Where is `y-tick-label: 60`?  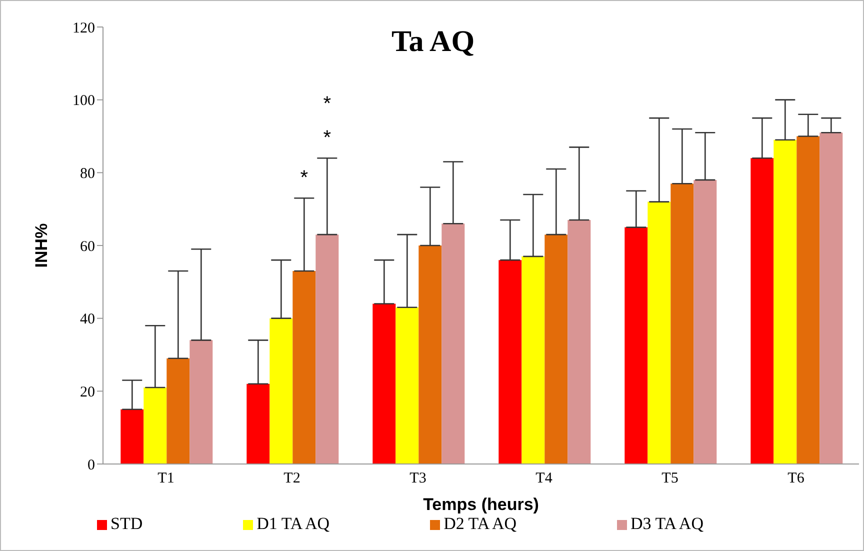 y-tick-label: 60 is located at coordinates (87, 246).